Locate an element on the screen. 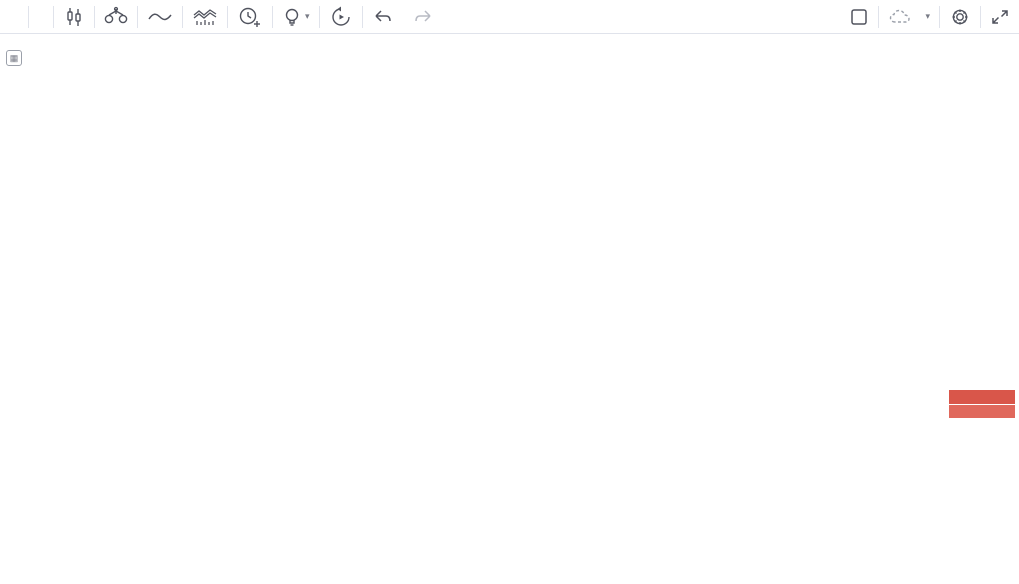 Image resolution: width=1019 pixels, height=584 pixels. bar-countdown-tag is located at coordinates (982, 411).